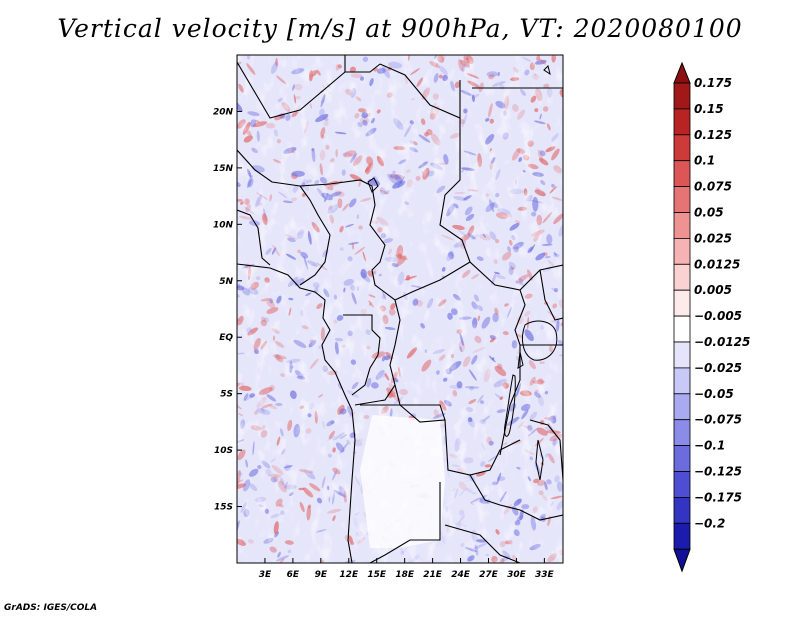 The width and height of the screenshot is (800, 618). What do you see at coordinates (714, 394) in the screenshot?
I see `colorbar-label: −0.05` at bounding box center [714, 394].